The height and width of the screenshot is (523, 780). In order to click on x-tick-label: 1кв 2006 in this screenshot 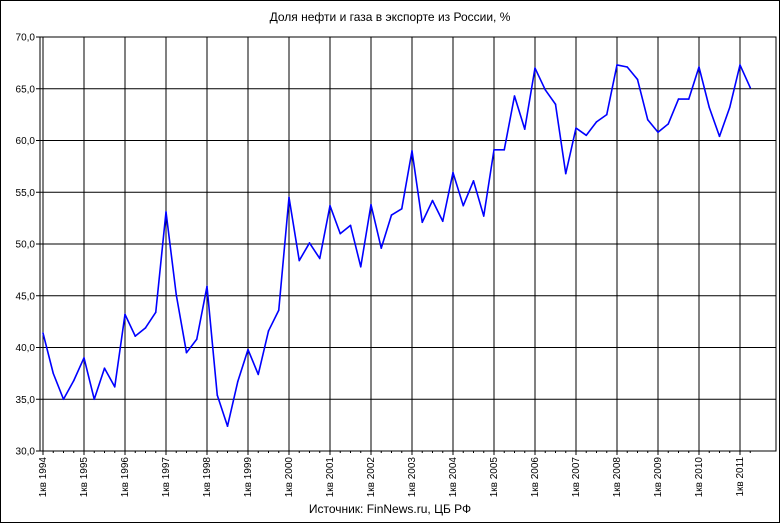, I will do `click(535, 477)`.